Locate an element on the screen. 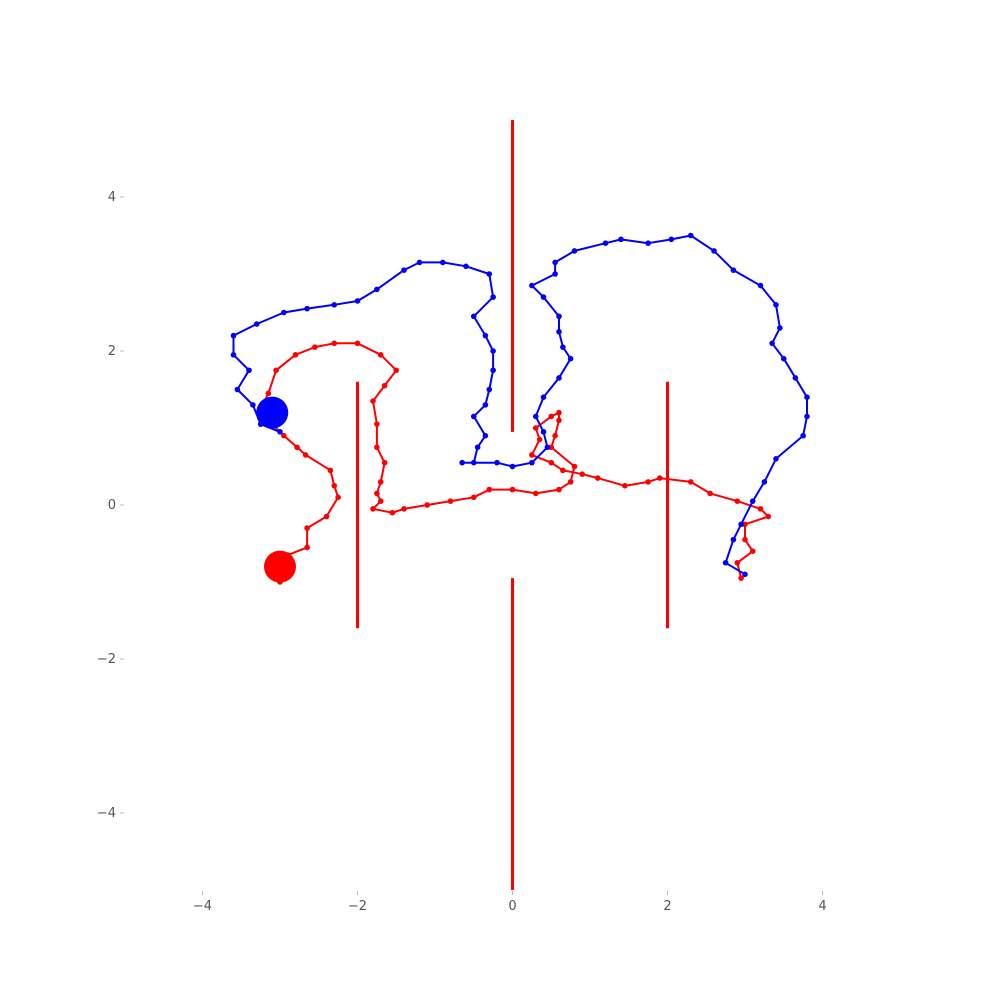  x-tick-label: 2 is located at coordinates (667, 906).